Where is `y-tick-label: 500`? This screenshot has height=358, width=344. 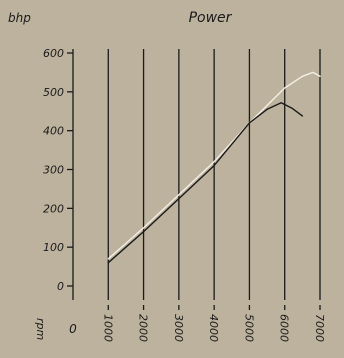 y-tick-label: 500 is located at coordinates (53, 92).